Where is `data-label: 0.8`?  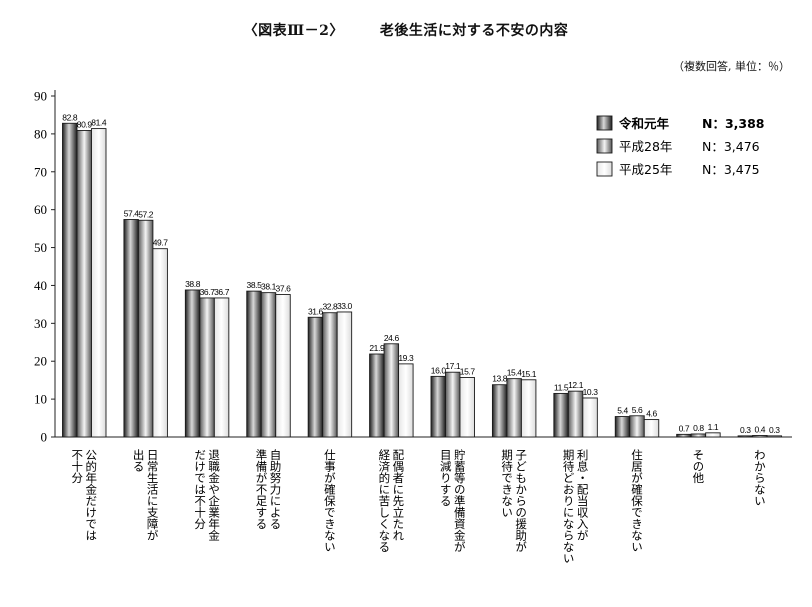 data-label: 0.8 is located at coordinates (698, 428).